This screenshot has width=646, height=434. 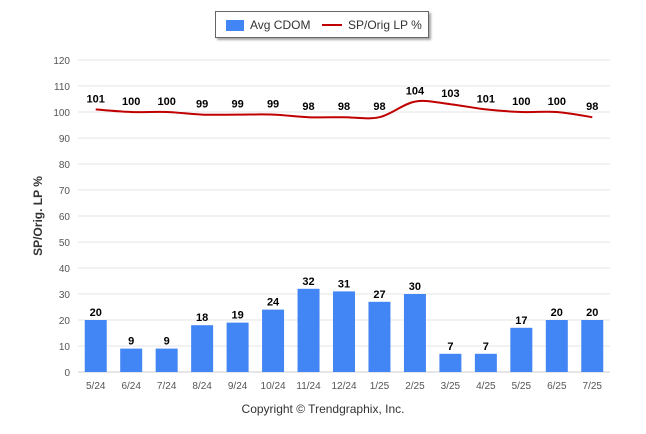 What do you see at coordinates (308, 282) in the screenshot?
I see `bar-data-label: 32` at bounding box center [308, 282].